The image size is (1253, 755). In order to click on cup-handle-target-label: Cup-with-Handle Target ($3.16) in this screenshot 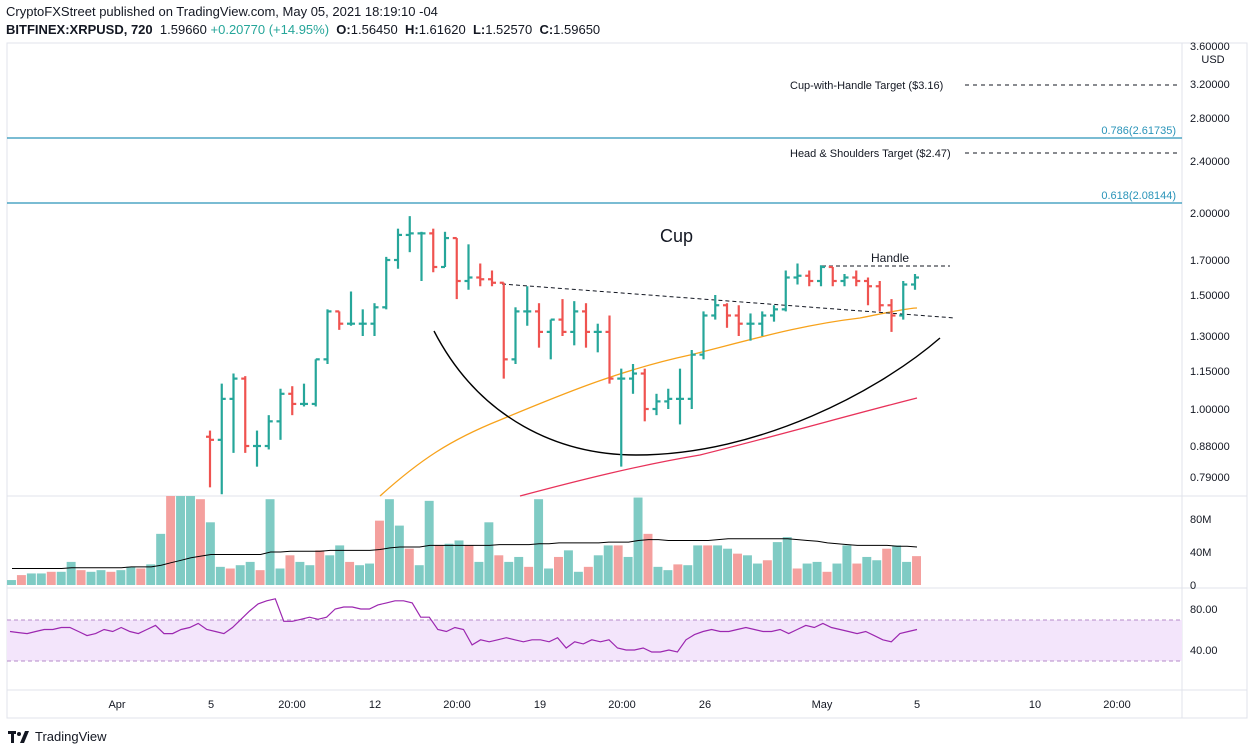, I will do `click(866, 86)`.